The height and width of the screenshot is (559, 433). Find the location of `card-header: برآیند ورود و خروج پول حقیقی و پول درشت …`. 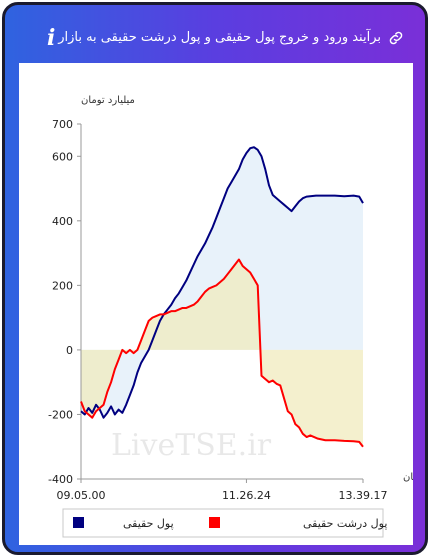

card-header: برآیند ورود و خروج پول حقیقی و پول درشت … is located at coordinates (215, 35).